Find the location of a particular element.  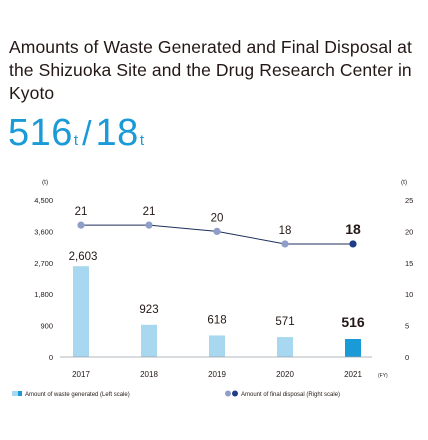

left-tick-label: 4,500 is located at coordinates (43, 200).